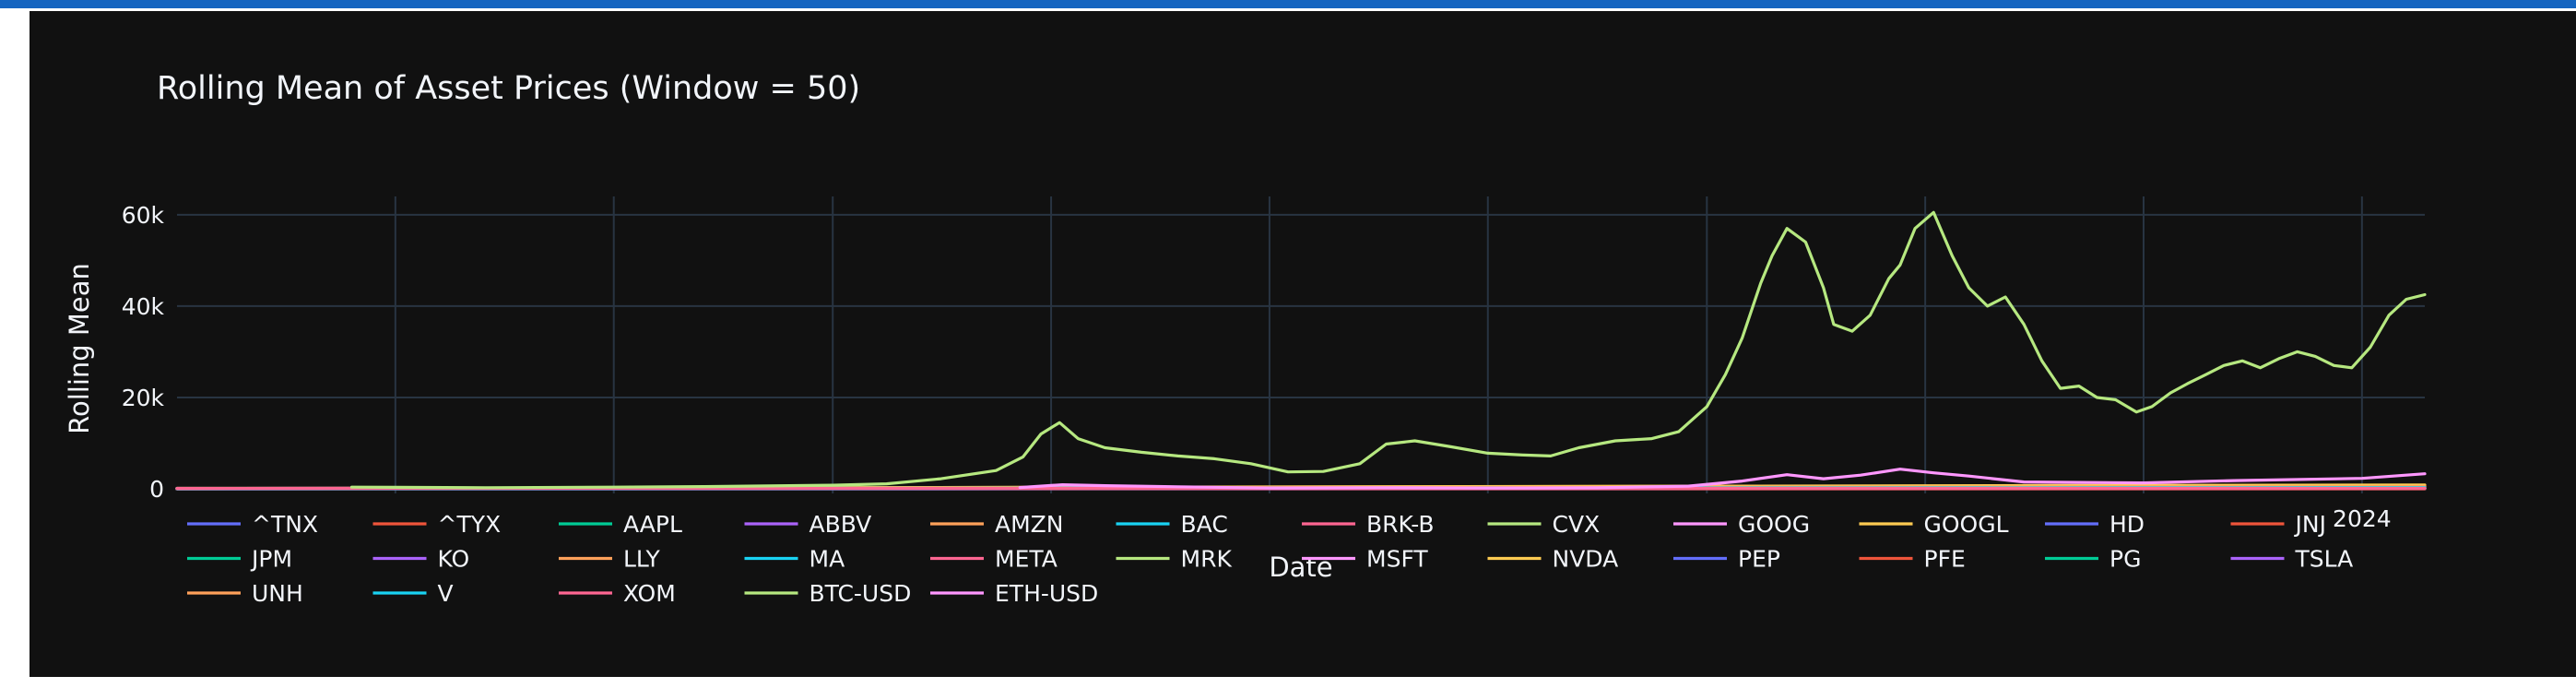 This screenshot has width=2576, height=688. Describe the element at coordinates (827, 559) in the screenshot. I see `legend-label: MA` at that location.